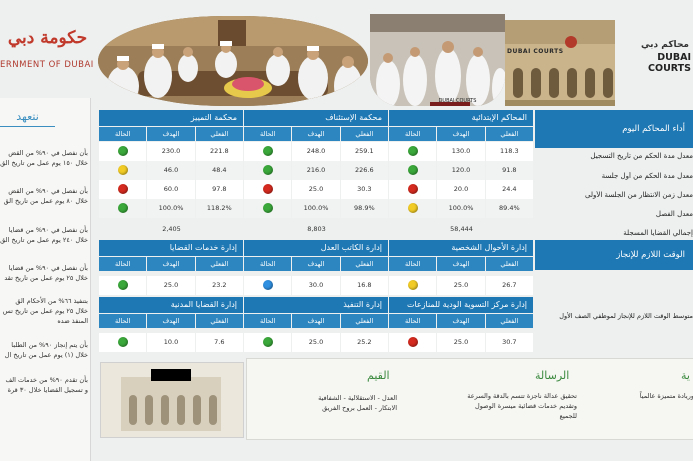 The image size is (693, 461). Describe the element at coordinates (219, 170) in the screenshot. I see `actual-value: 48.4` at that location.